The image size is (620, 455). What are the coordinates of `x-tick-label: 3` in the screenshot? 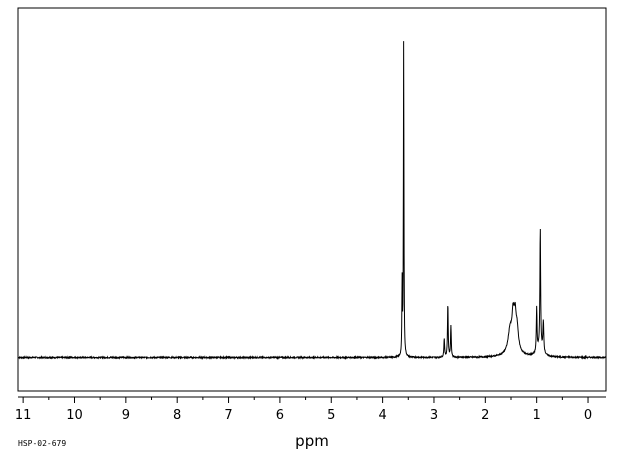 It's located at (434, 415).